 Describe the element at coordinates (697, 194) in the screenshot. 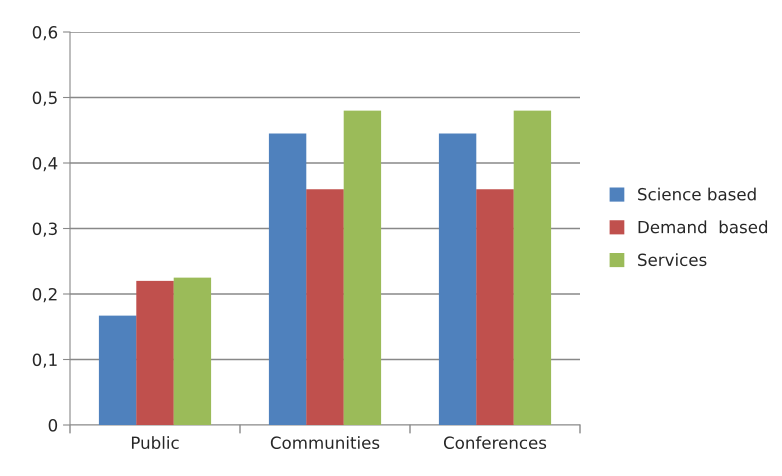

I see `legend-label: Science based` at that location.